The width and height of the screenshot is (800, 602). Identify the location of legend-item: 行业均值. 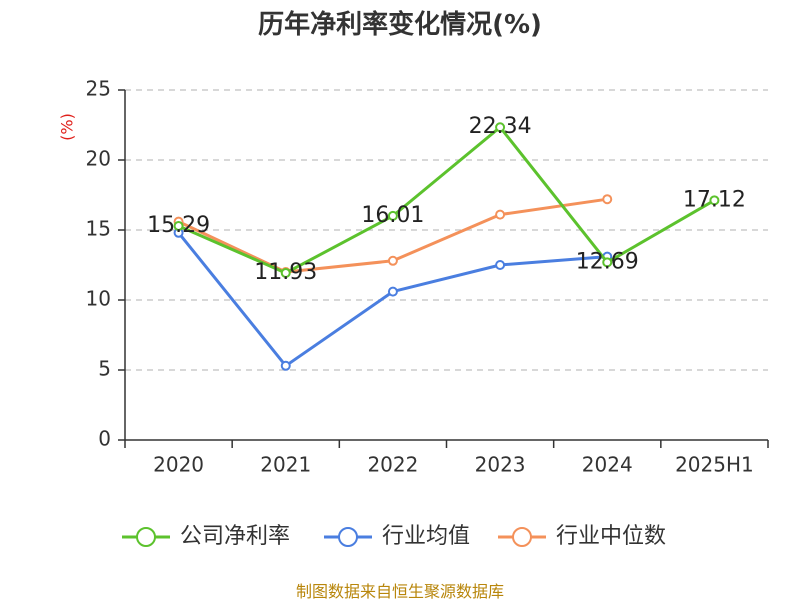
(397, 536).